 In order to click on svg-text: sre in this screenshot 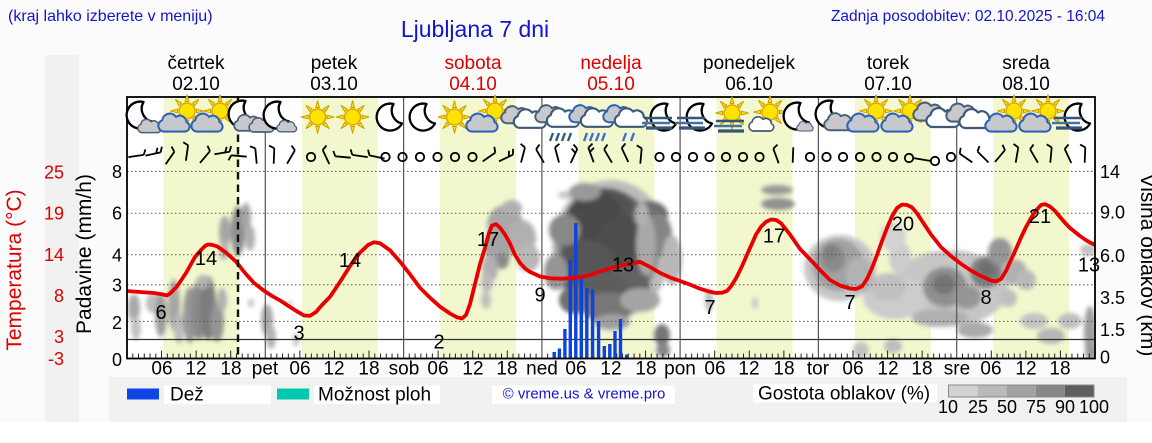, I will do `click(957, 369)`.